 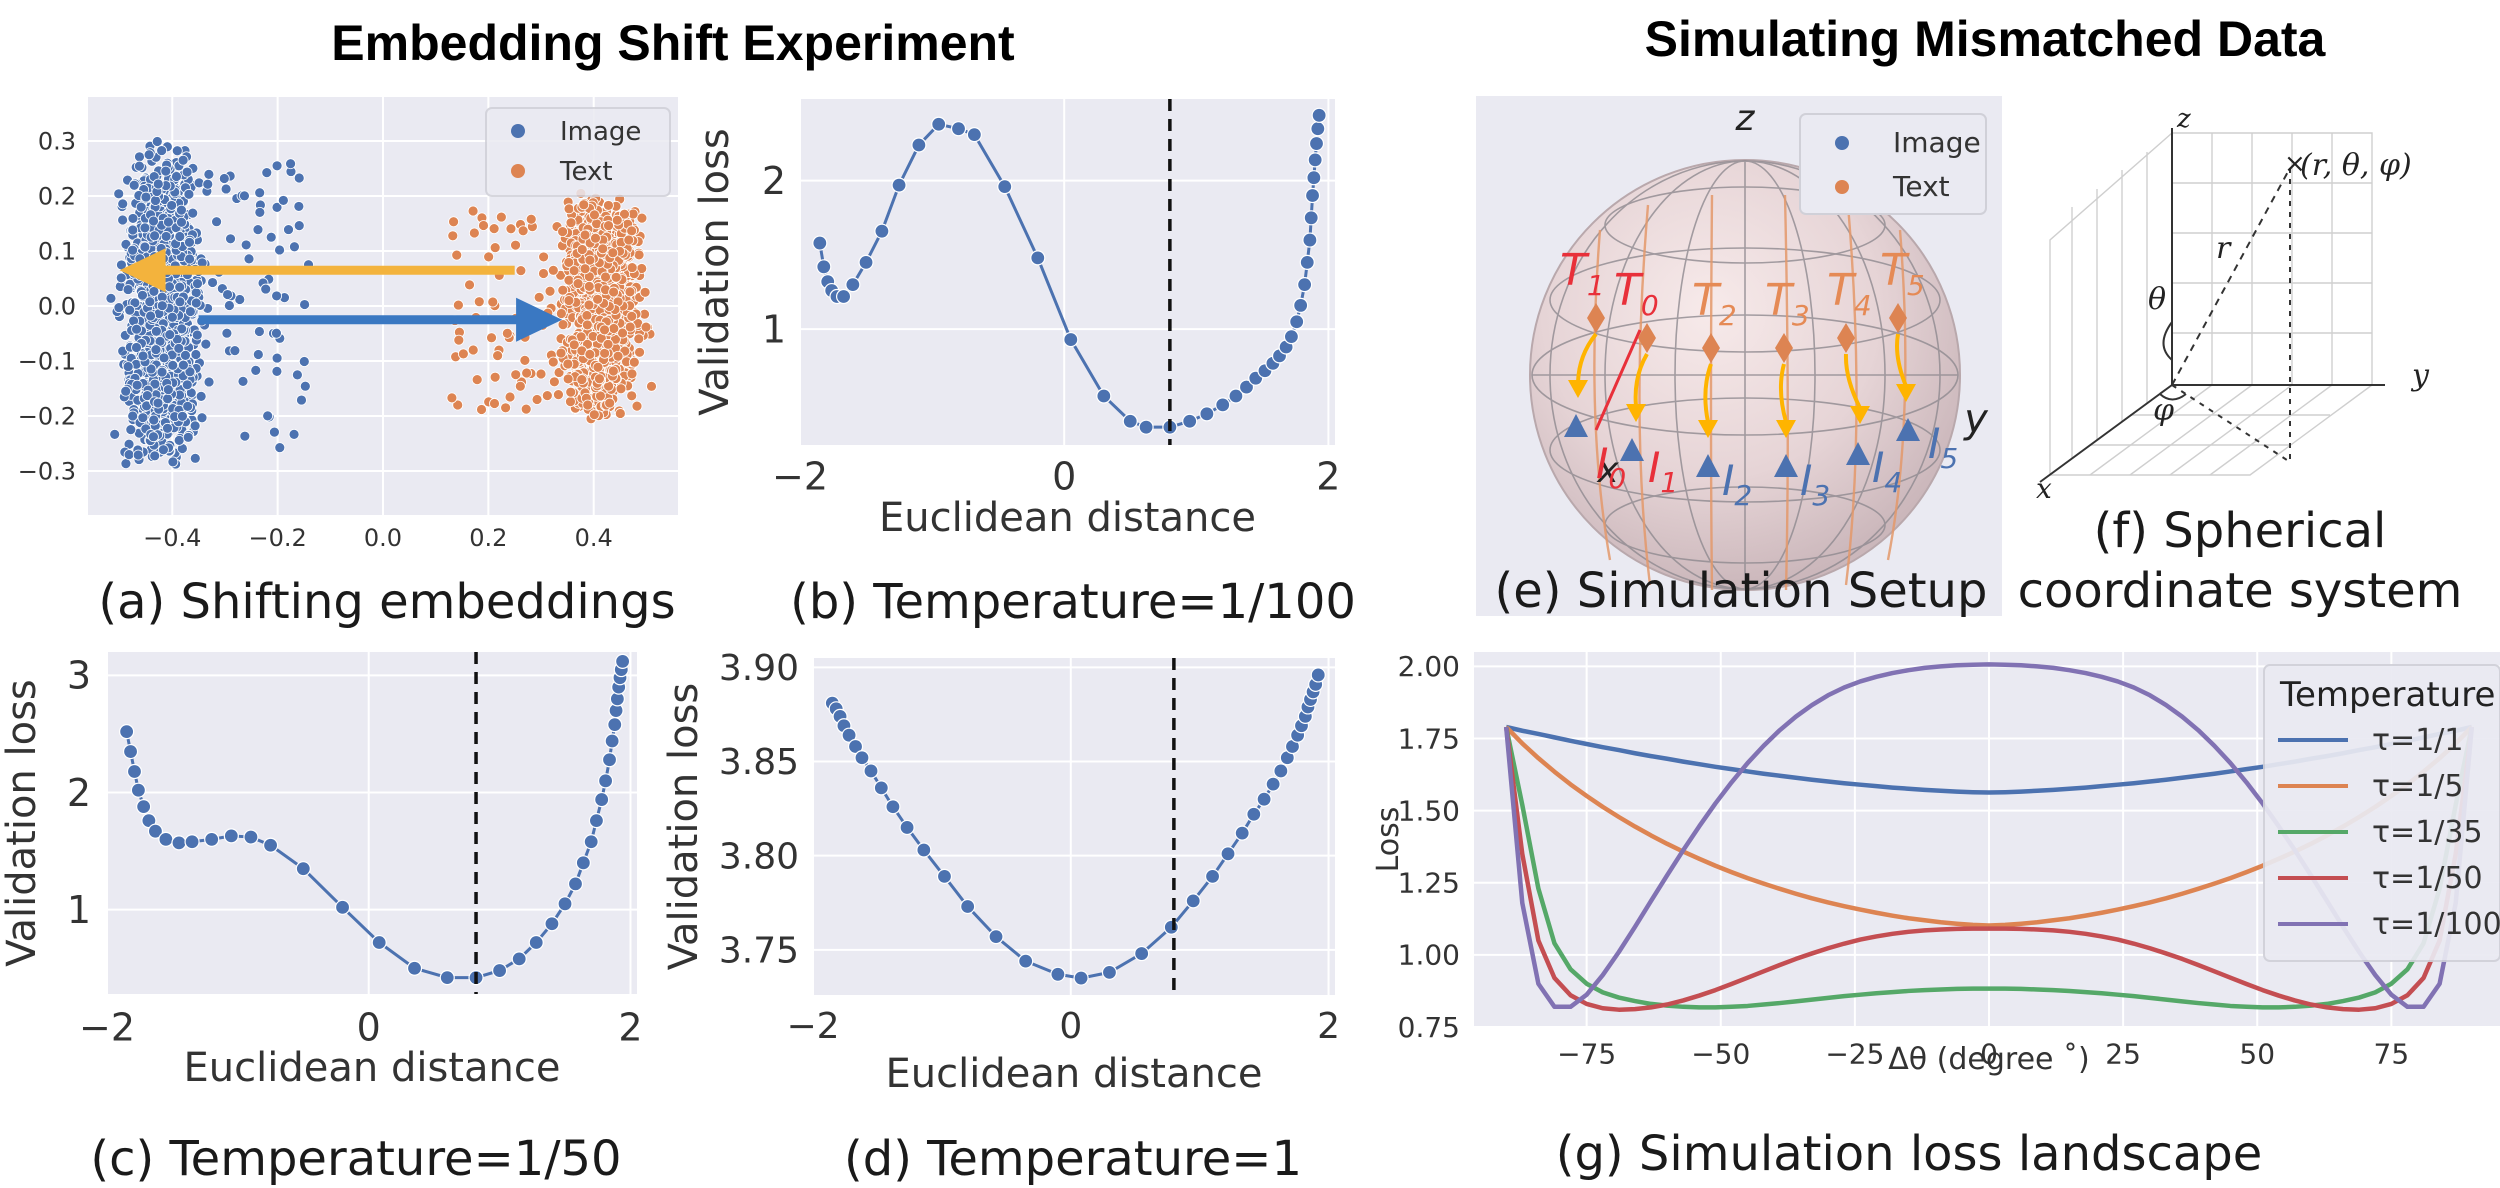 What do you see at coordinates (812, 1026) in the screenshot?
I see `x-tick-label: −2` at bounding box center [812, 1026].